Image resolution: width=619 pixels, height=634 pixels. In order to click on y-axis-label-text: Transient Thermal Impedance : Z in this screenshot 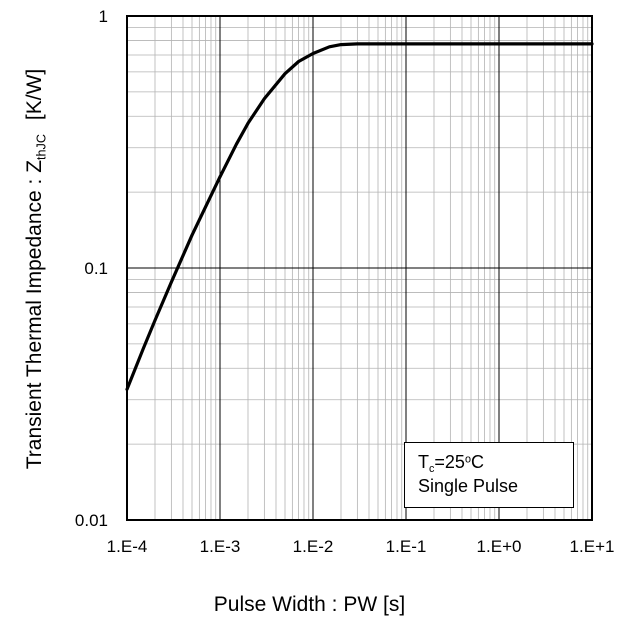, I will do `click(34, 314)`.